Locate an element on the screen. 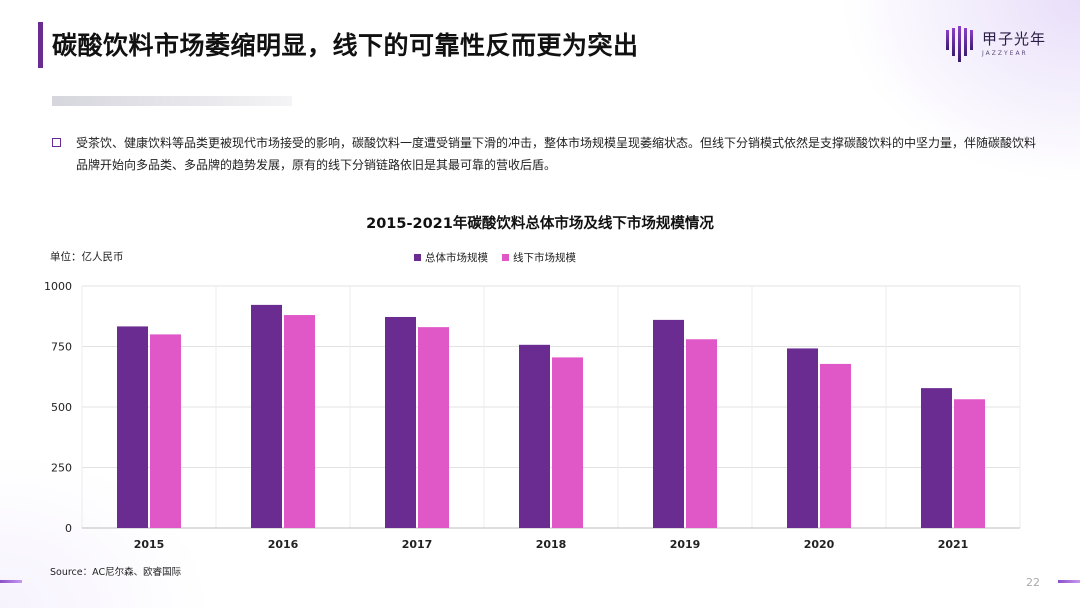 This screenshot has height=608, width=1080. y-tick-label: 0 is located at coordinates (68, 528).